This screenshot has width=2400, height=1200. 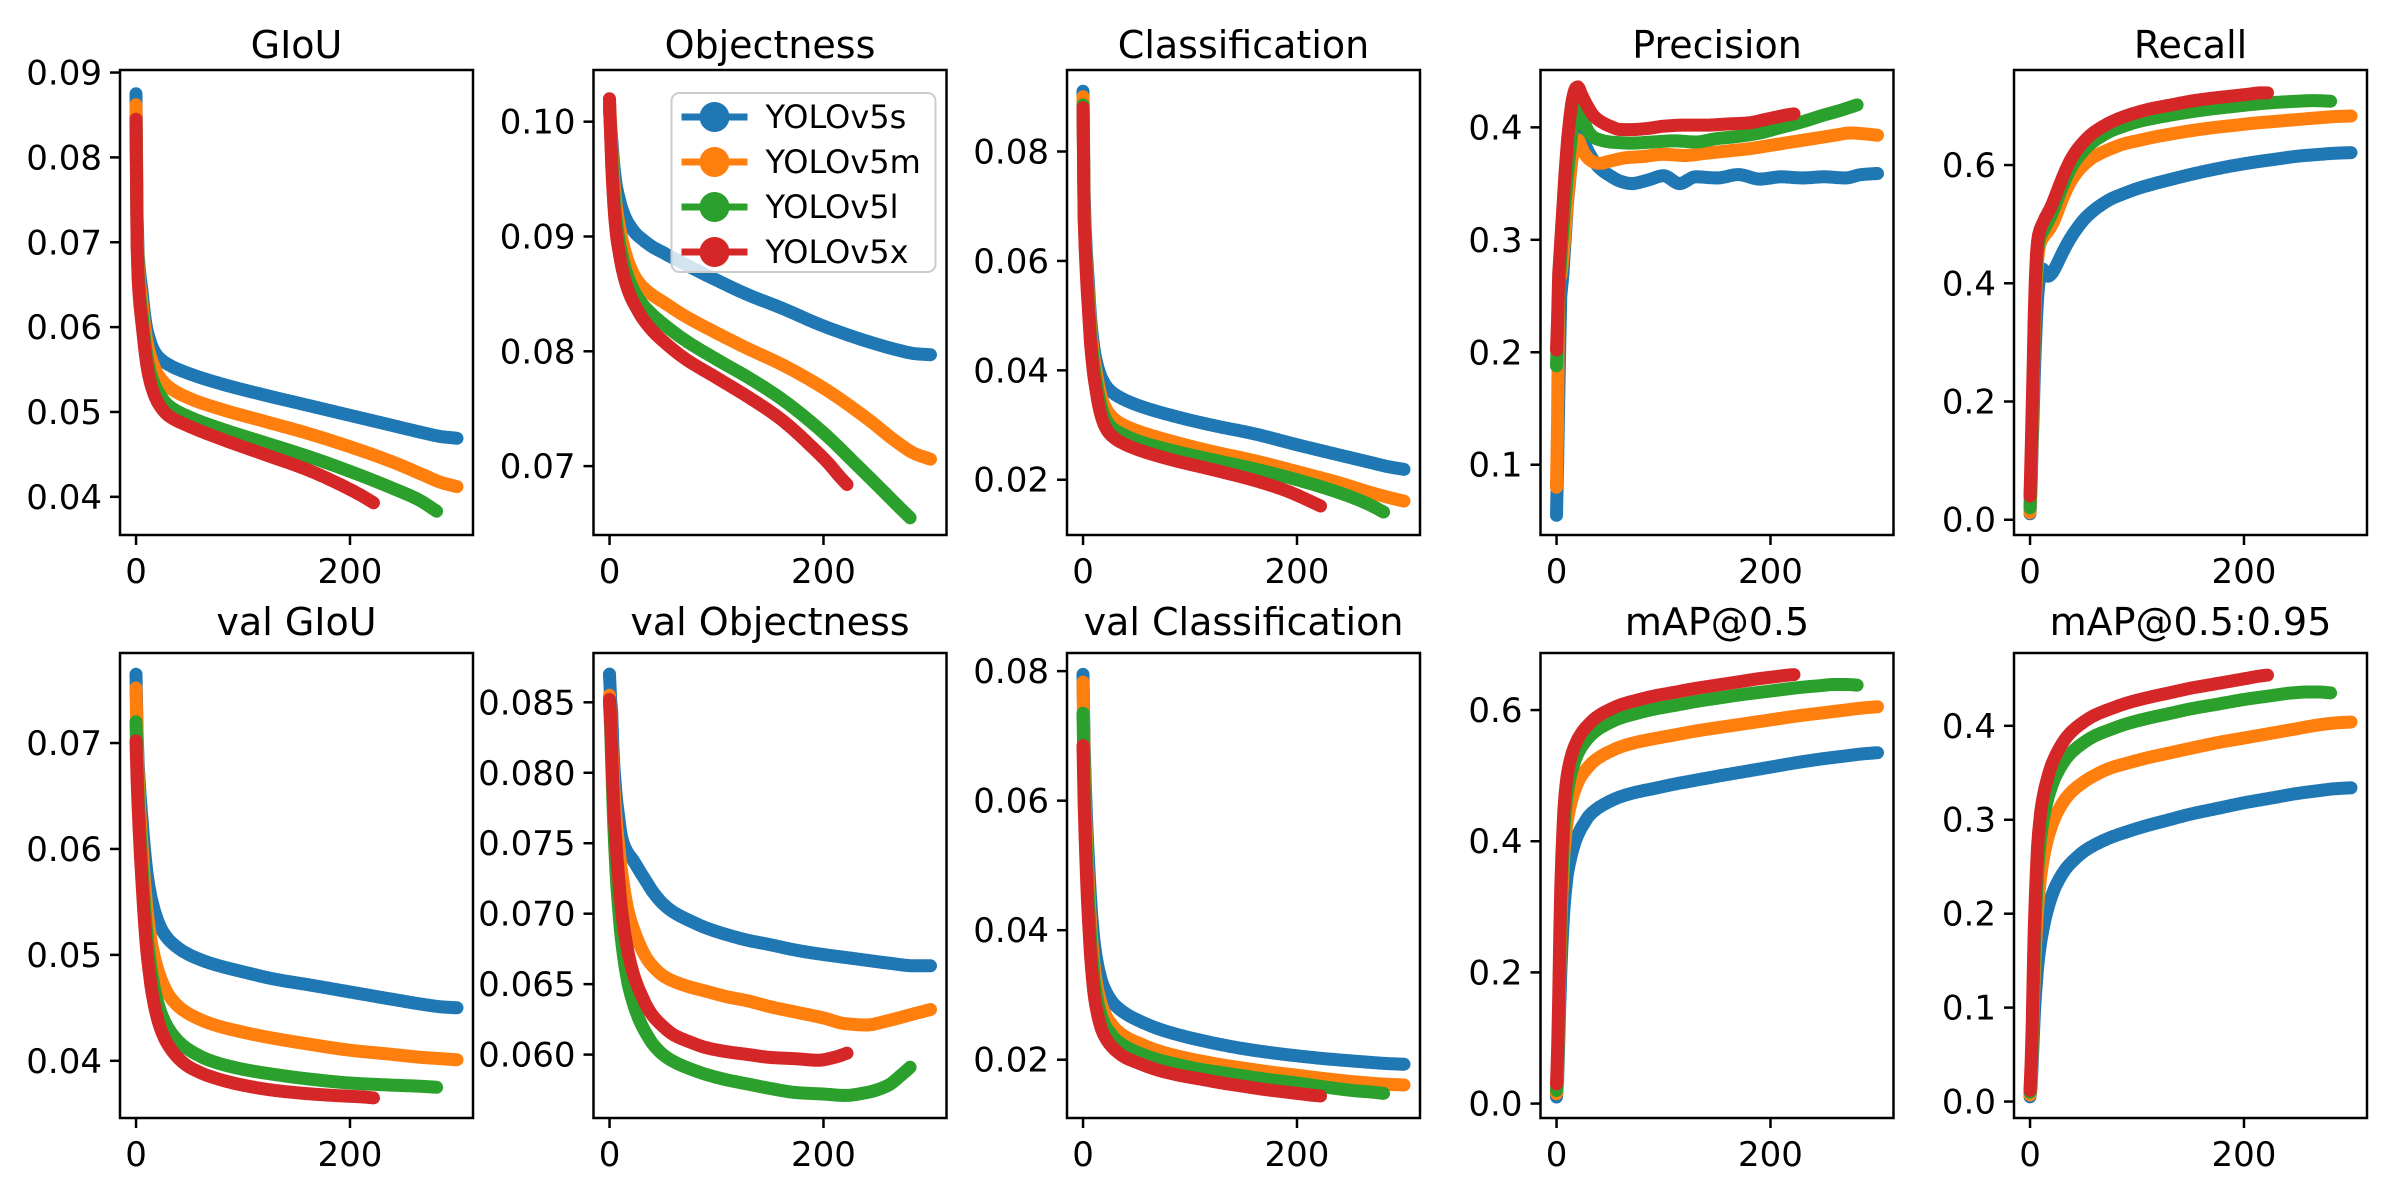 What do you see at coordinates (1201, 307) in the screenshot?
I see `series-yolov5x-classification` at bounding box center [1201, 307].